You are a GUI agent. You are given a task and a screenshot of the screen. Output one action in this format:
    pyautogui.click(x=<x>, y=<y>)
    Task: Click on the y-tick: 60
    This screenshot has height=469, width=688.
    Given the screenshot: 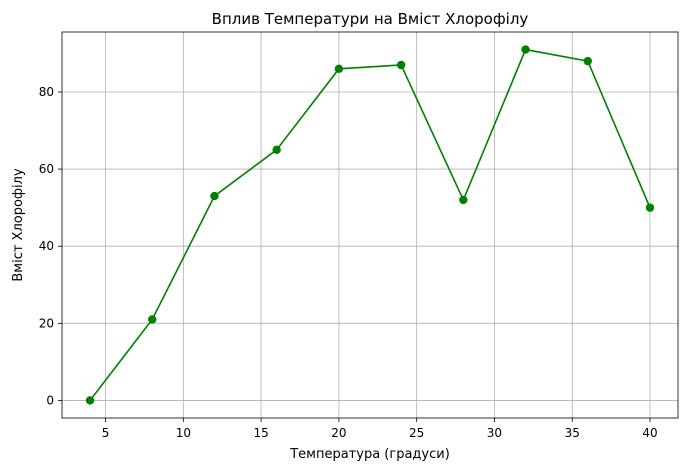 What is the action you would take?
    pyautogui.click(x=50, y=169)
    